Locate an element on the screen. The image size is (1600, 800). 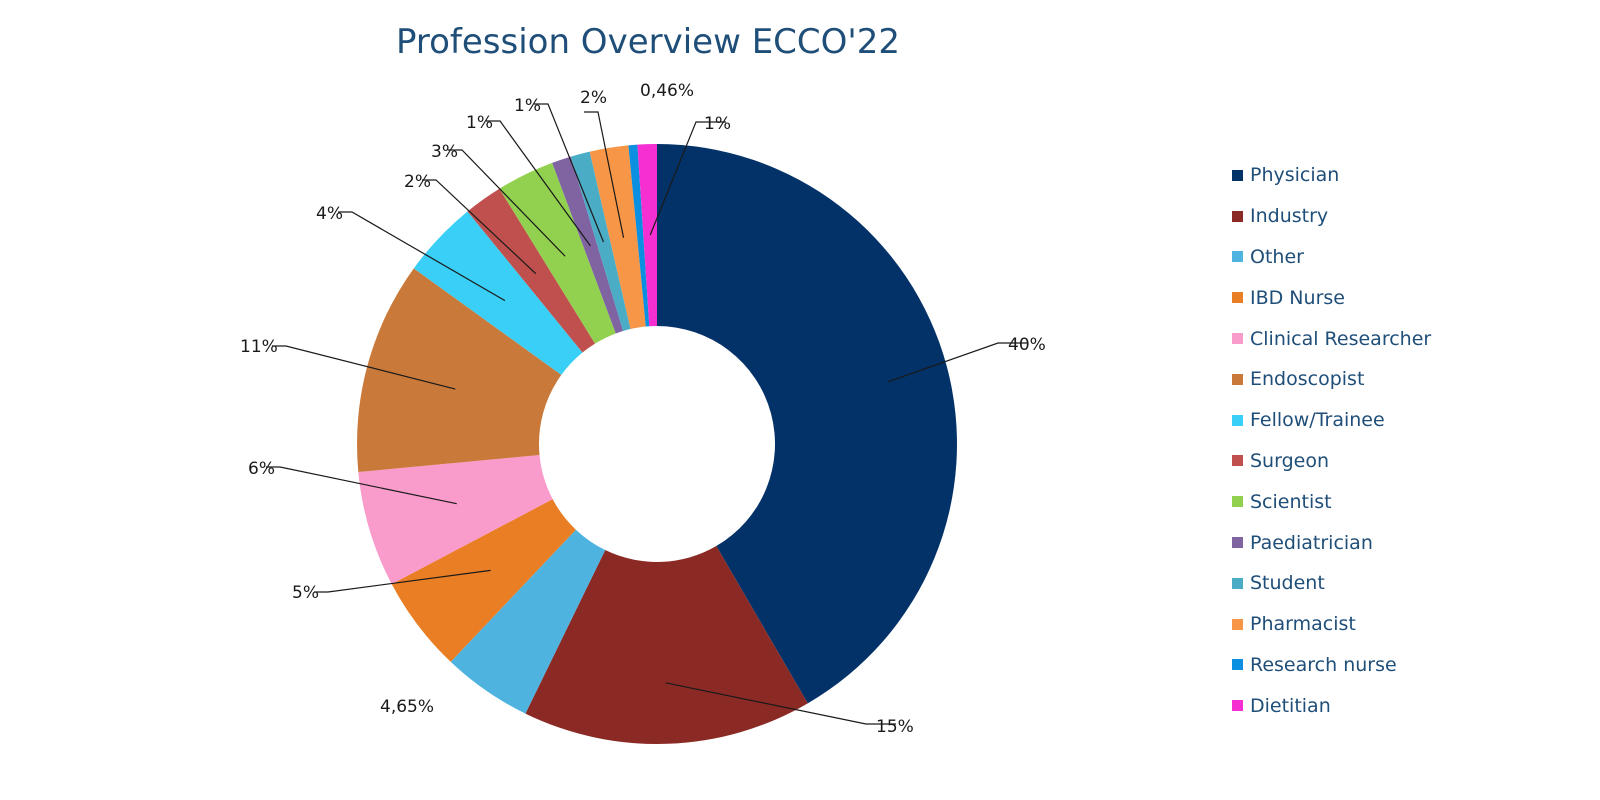
slice-paediatrician is located at coordinates (588, 245).